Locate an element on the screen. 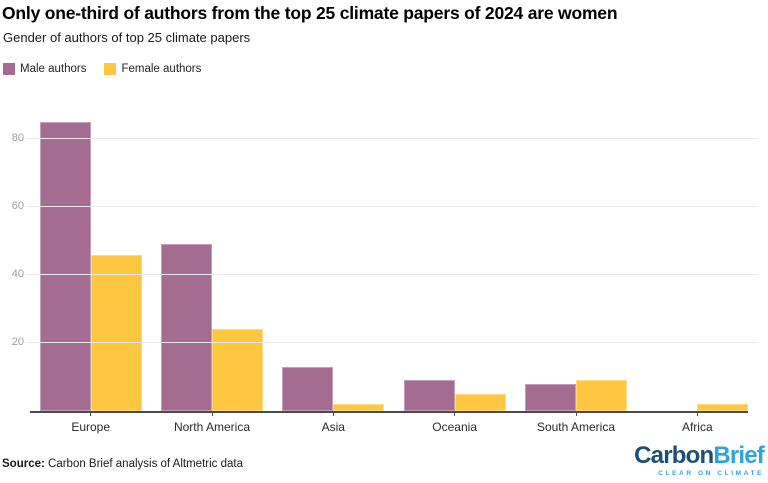 This screenshot has width=768, height=483. x-axis-tick-asia is located at coordinates (333, 413).